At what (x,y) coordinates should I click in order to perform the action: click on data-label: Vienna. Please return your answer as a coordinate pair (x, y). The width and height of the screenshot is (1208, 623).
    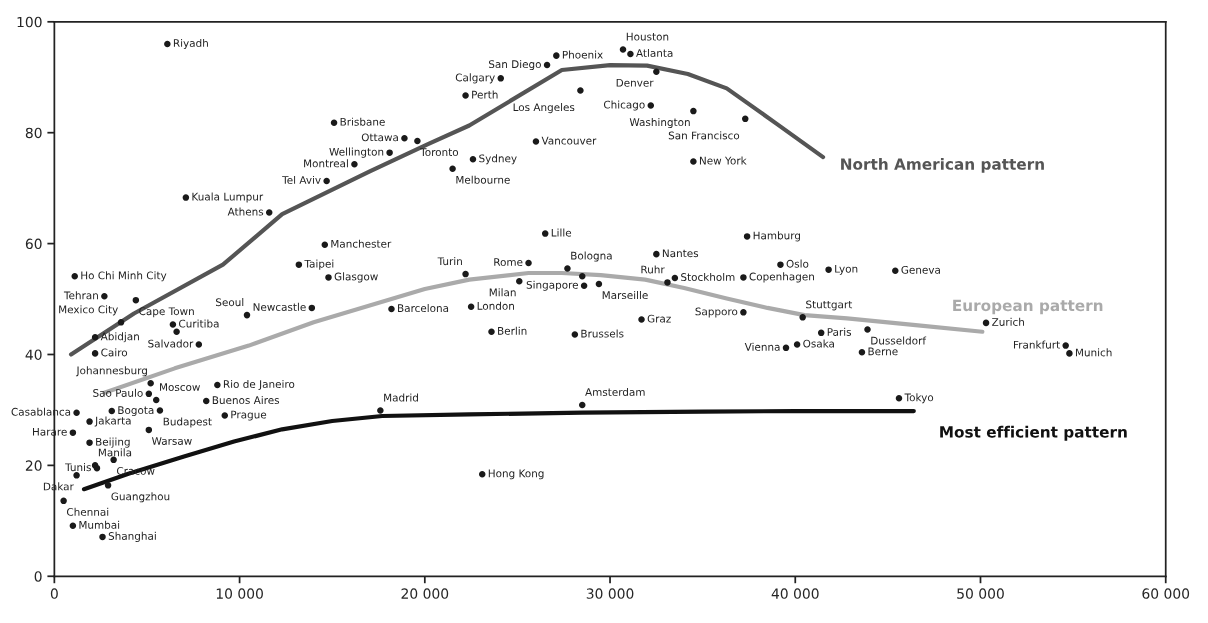
    Looking at the image, I should click on (762, 346).